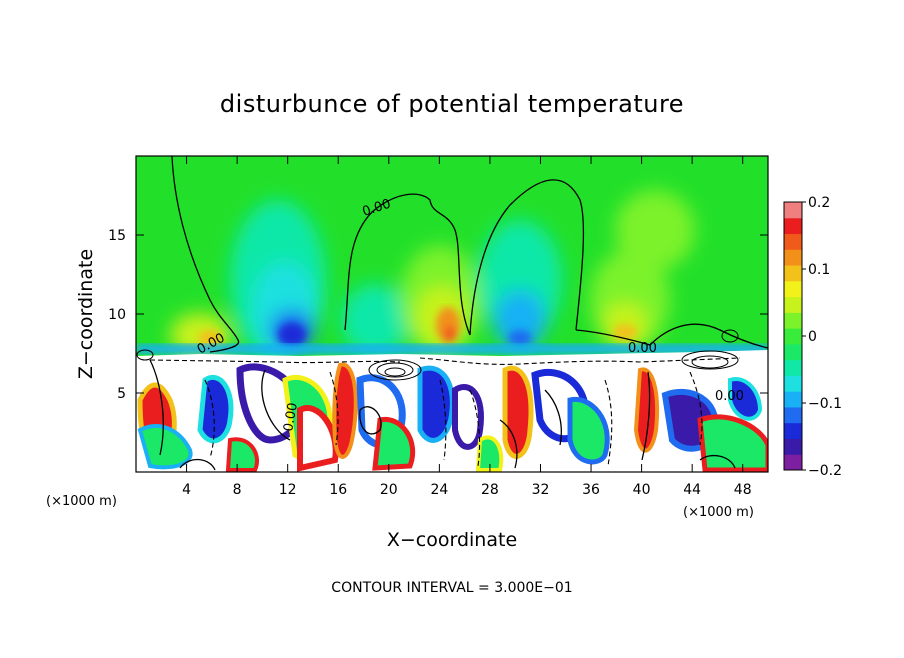 Image resolution: width=904 pixels, height=658 pixels. Describe the element at coordinates (819, 270) in the screenshot. I see `colorbar-tick-label: 0.1` at that location.